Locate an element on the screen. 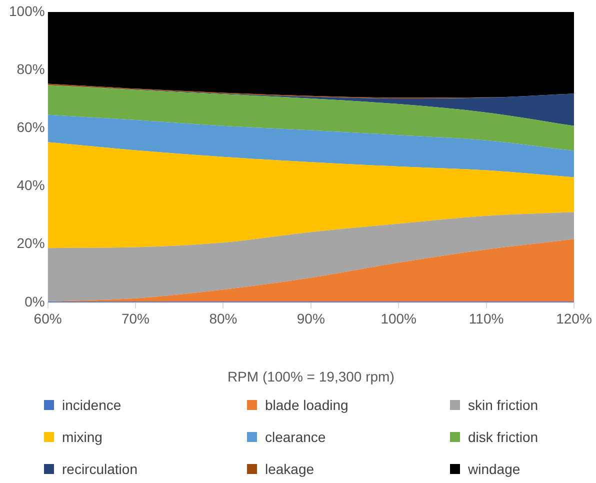  legend-label: windage is located at coordinates (494, 469).